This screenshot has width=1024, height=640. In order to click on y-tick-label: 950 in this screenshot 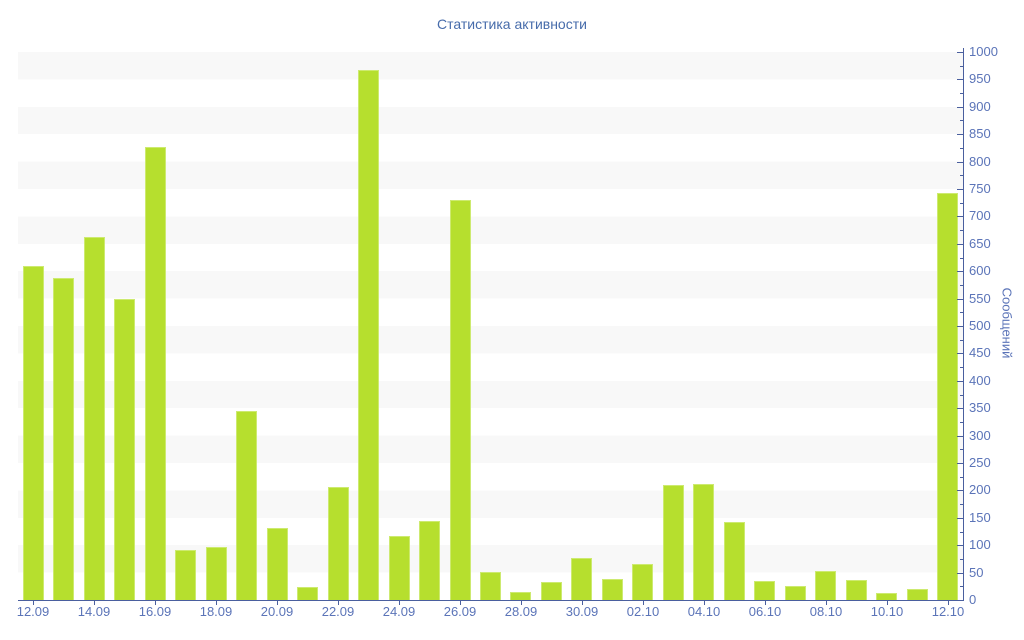, I will do `click(980, 78)`.